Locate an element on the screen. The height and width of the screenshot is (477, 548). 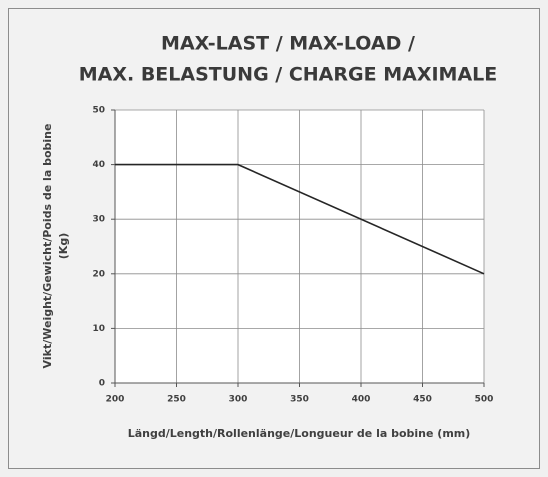
x-tick-label: 450 is located at coordinates (422, 400).